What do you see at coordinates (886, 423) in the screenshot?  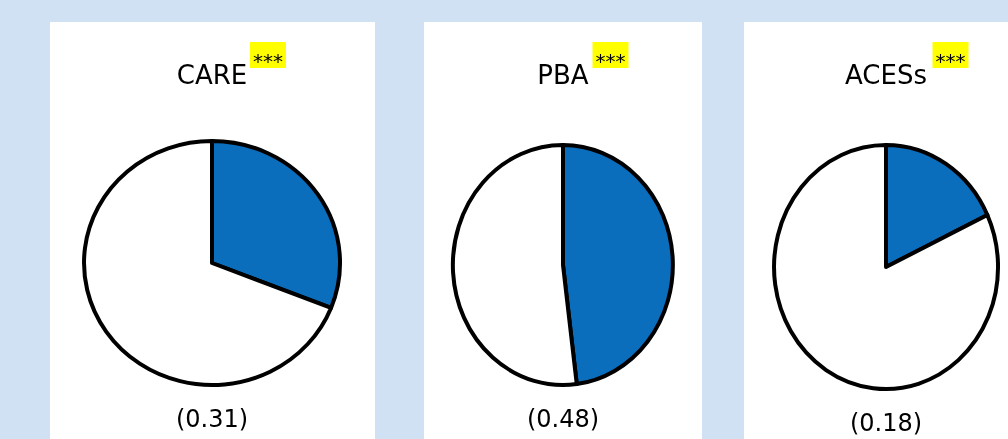 I see `text: (0.18)` at bounding box center [886, 423].